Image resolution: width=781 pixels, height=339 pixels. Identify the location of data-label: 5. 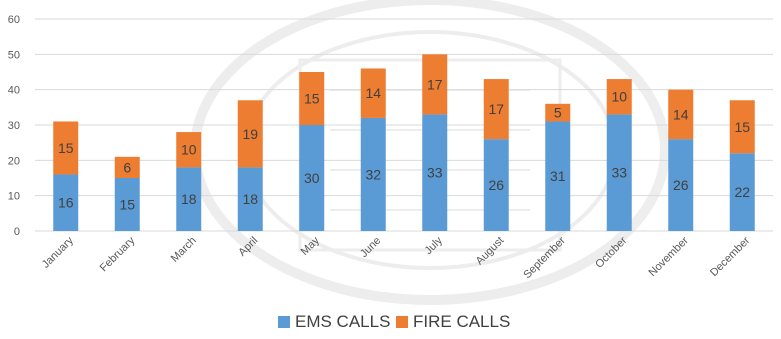
(558, 113).